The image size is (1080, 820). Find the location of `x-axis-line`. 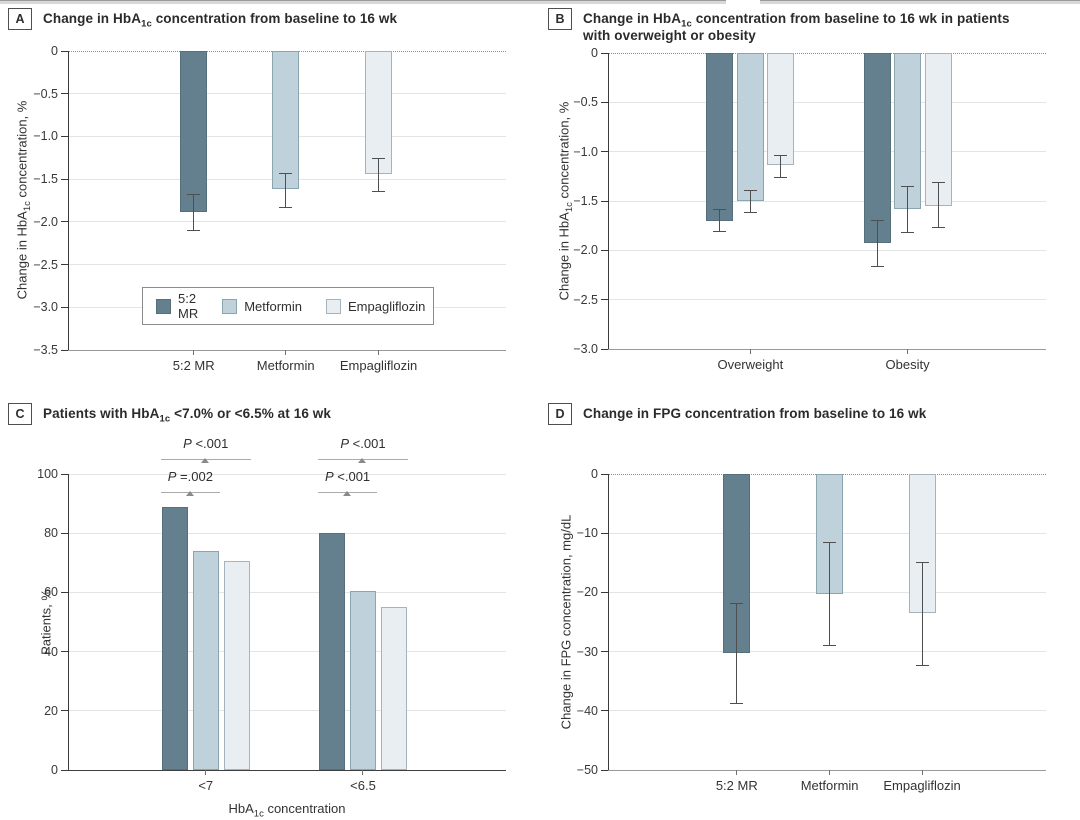

x-axis-line is located at coordinates (827, 349).